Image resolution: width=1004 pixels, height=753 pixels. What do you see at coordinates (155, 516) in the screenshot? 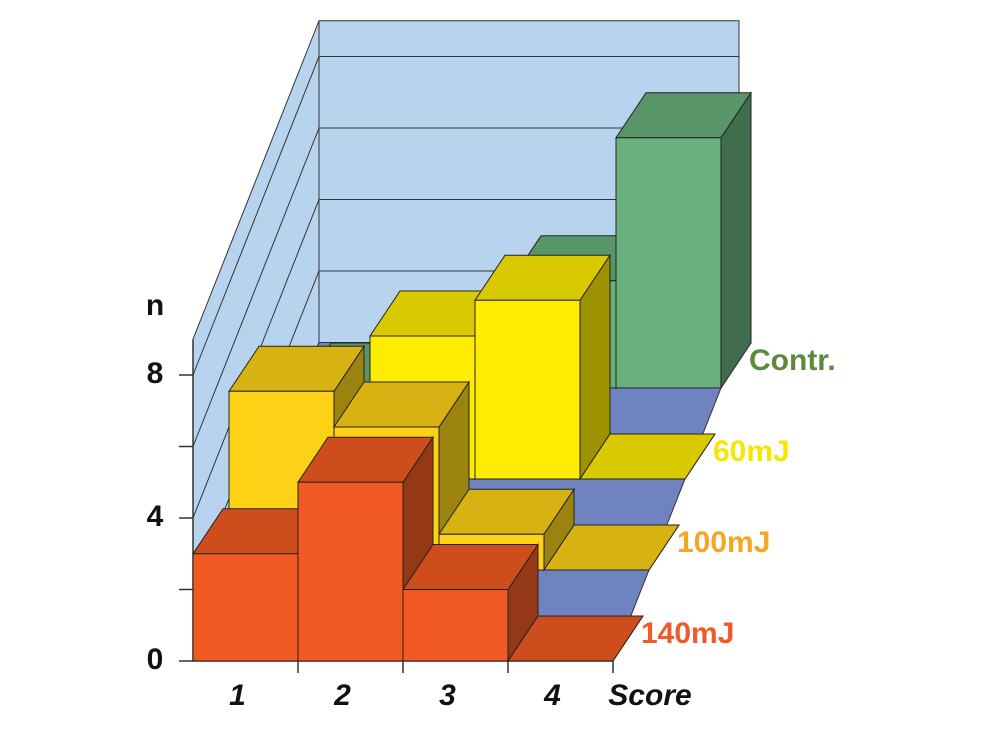
I see `y-tick-label: 4` at bounding box center [155, 516].